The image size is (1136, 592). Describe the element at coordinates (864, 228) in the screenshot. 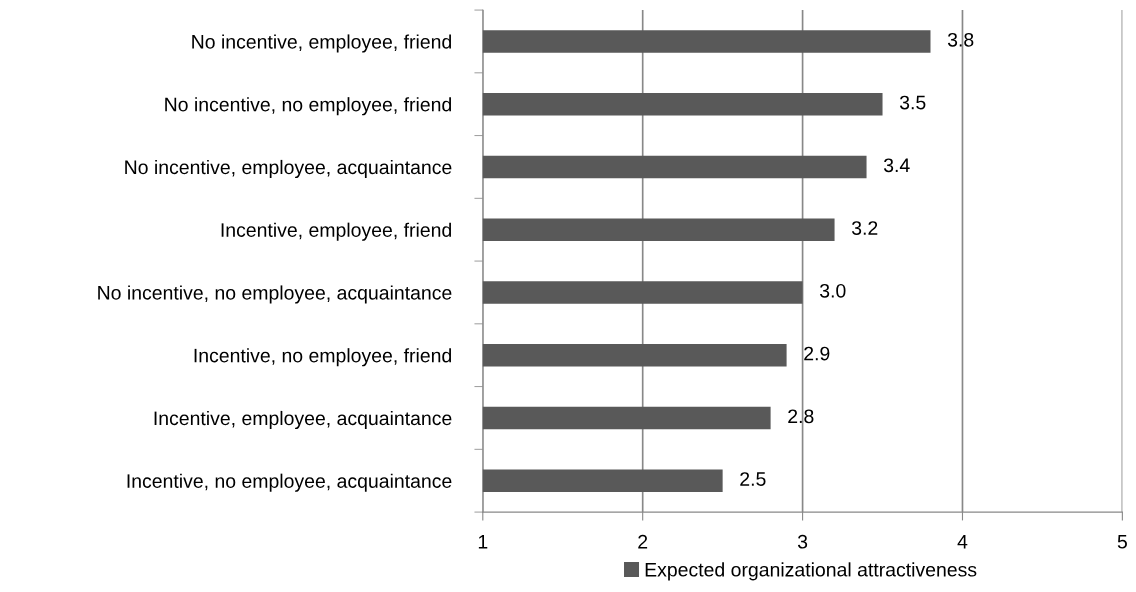

I see `data-label: 3.2` at that location.